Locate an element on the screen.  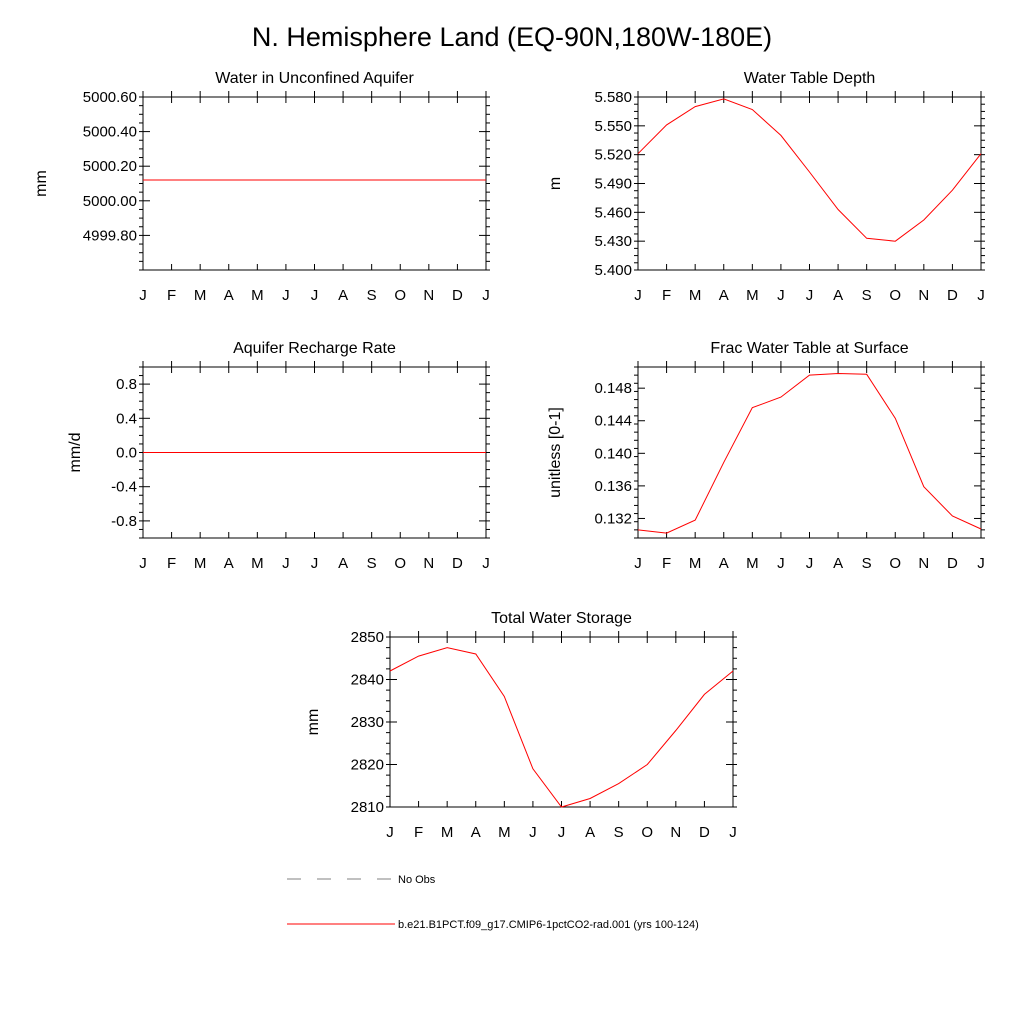
y-tick-label: -0.8 is located at coordinates (124, 521).